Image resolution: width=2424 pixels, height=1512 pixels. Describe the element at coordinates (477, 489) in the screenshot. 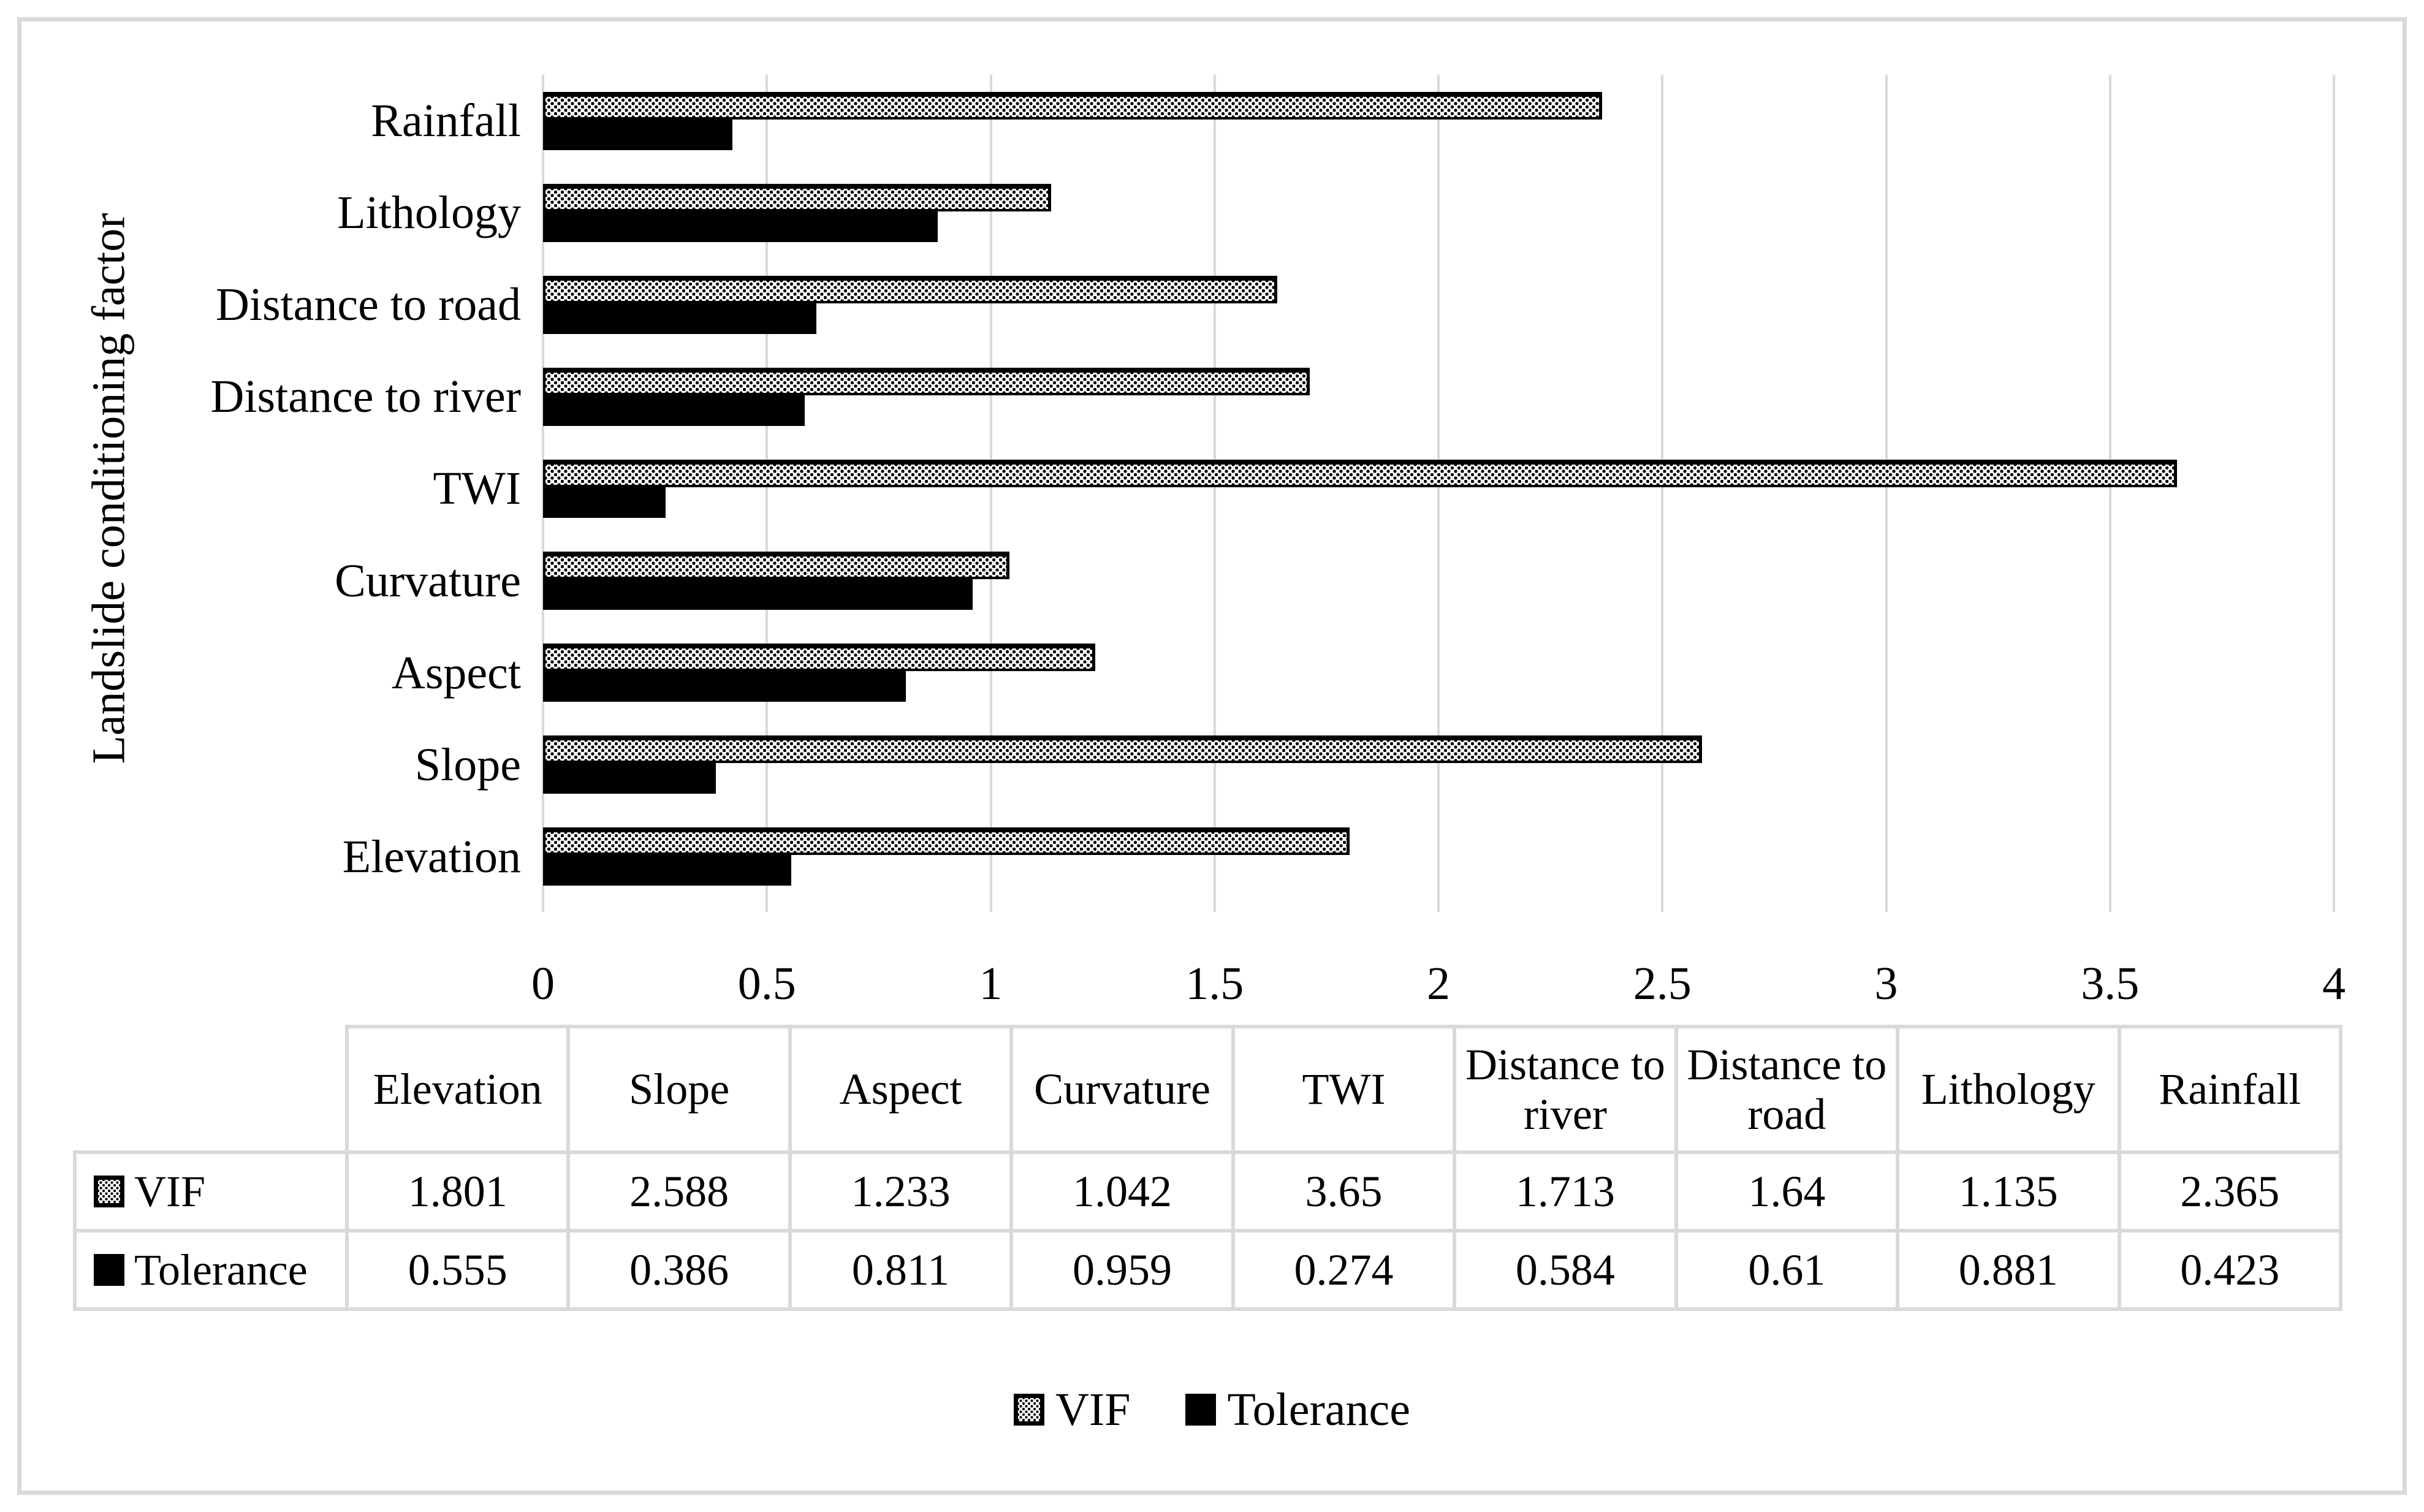

I see `category-label: TWI` at that location.